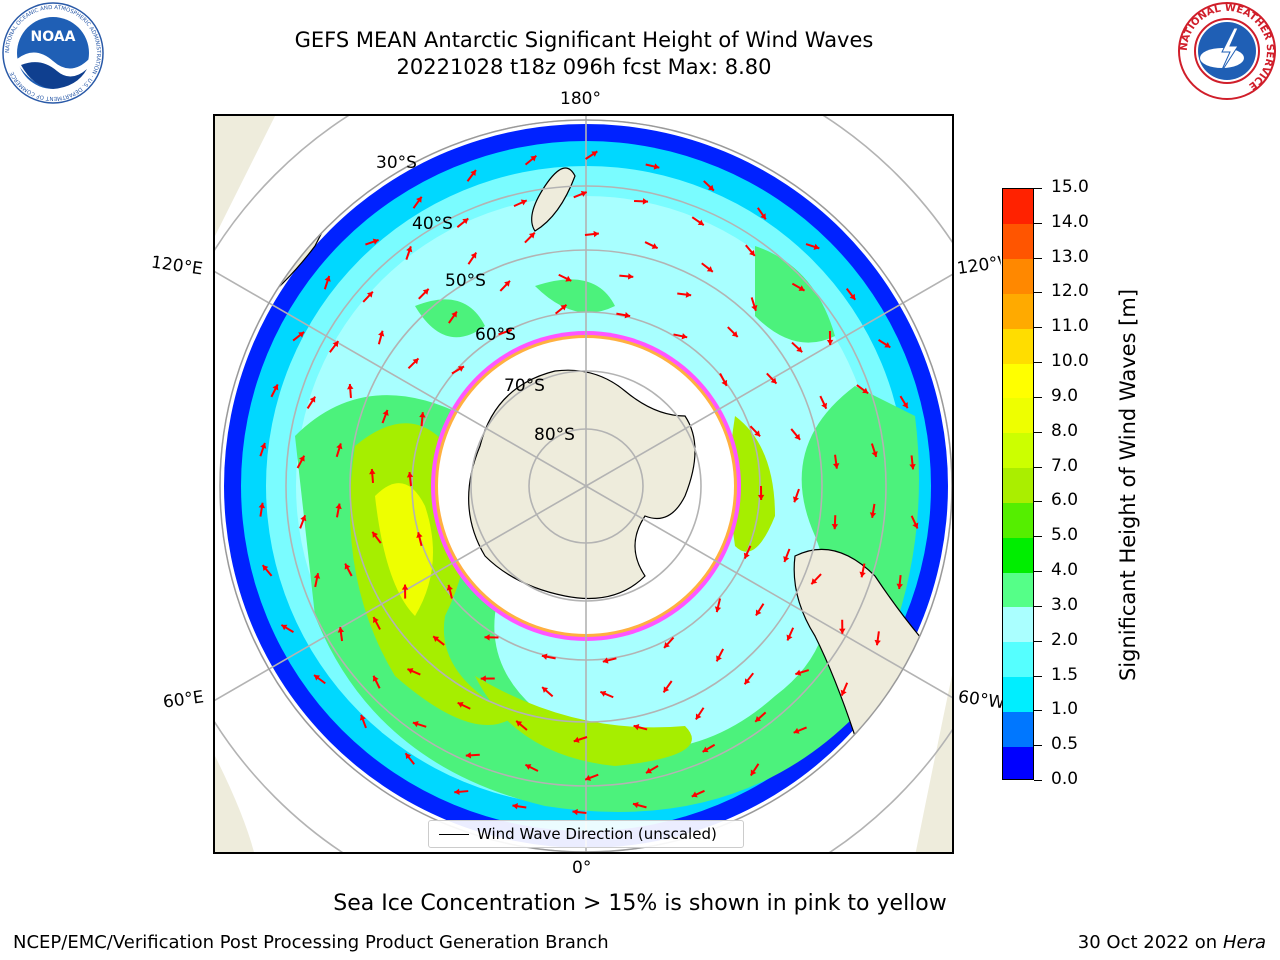  I want to click on lon-label-120e: 120°E, so click(176, 266).